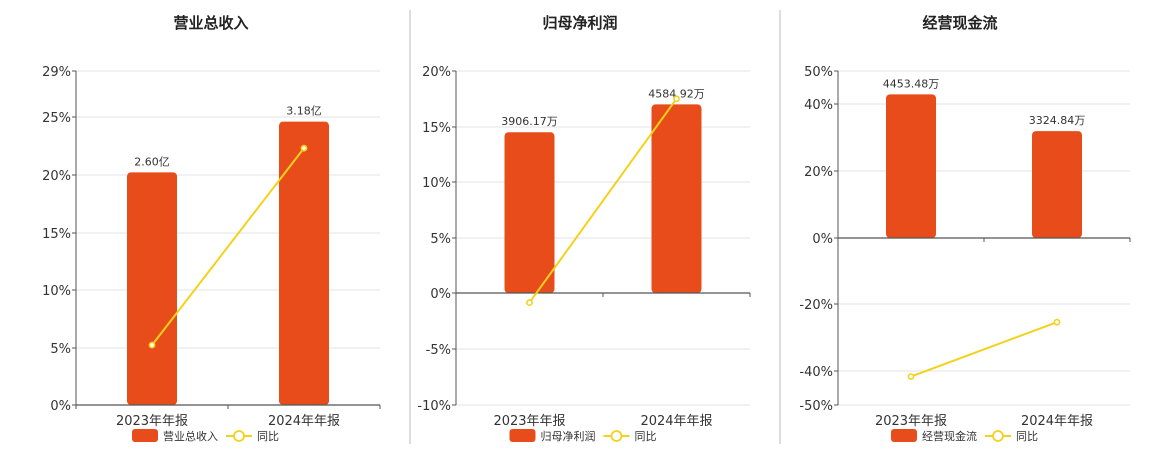 This screenshot has width=1160, height=450. What do you see at coordinates (818, 72) in the screenshot?
I see `y-tick-label: 50%` at bounding box center [818, 72].